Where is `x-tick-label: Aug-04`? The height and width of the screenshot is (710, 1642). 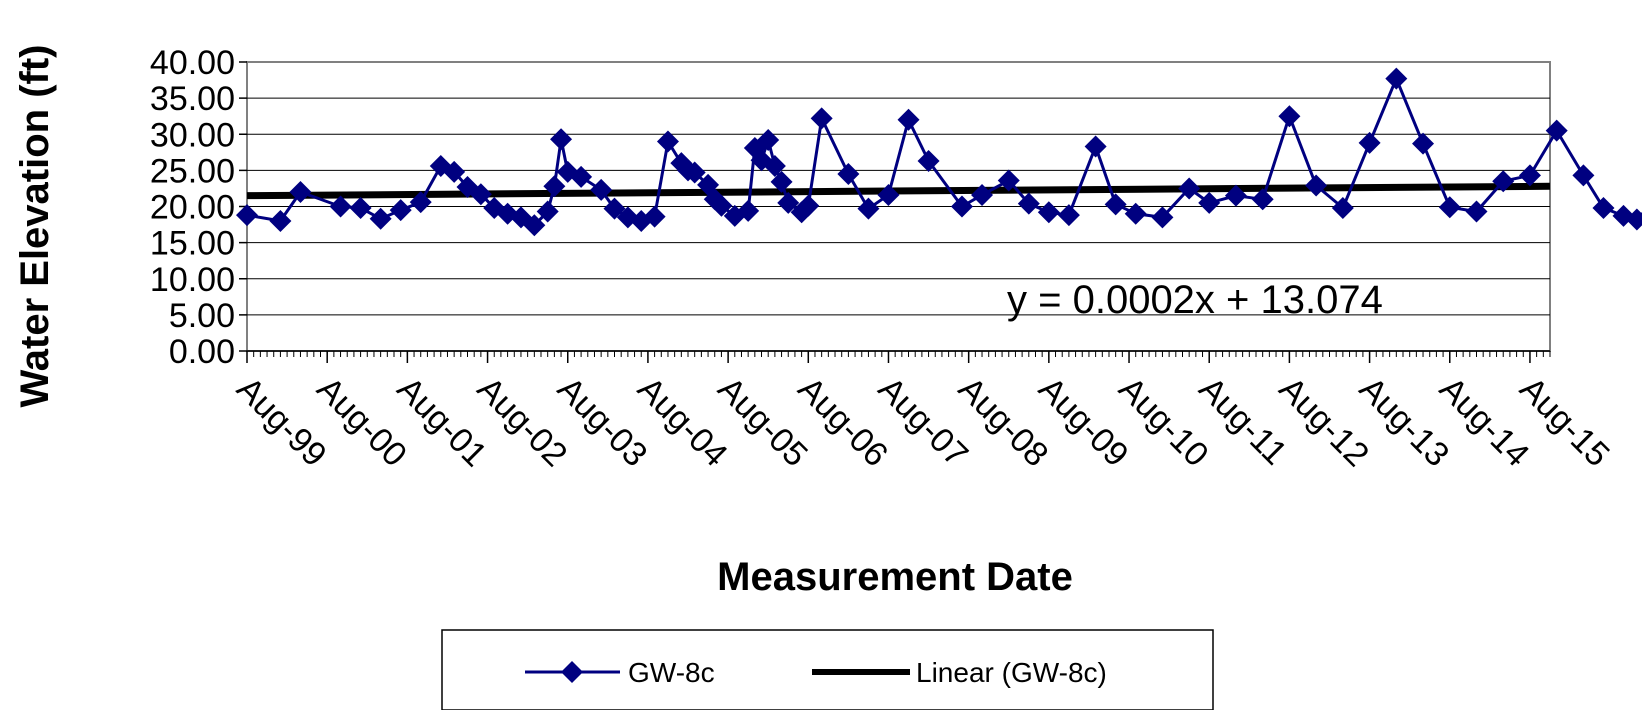
x-tick-label: Aug-04 is located at coordinates (682, 422).